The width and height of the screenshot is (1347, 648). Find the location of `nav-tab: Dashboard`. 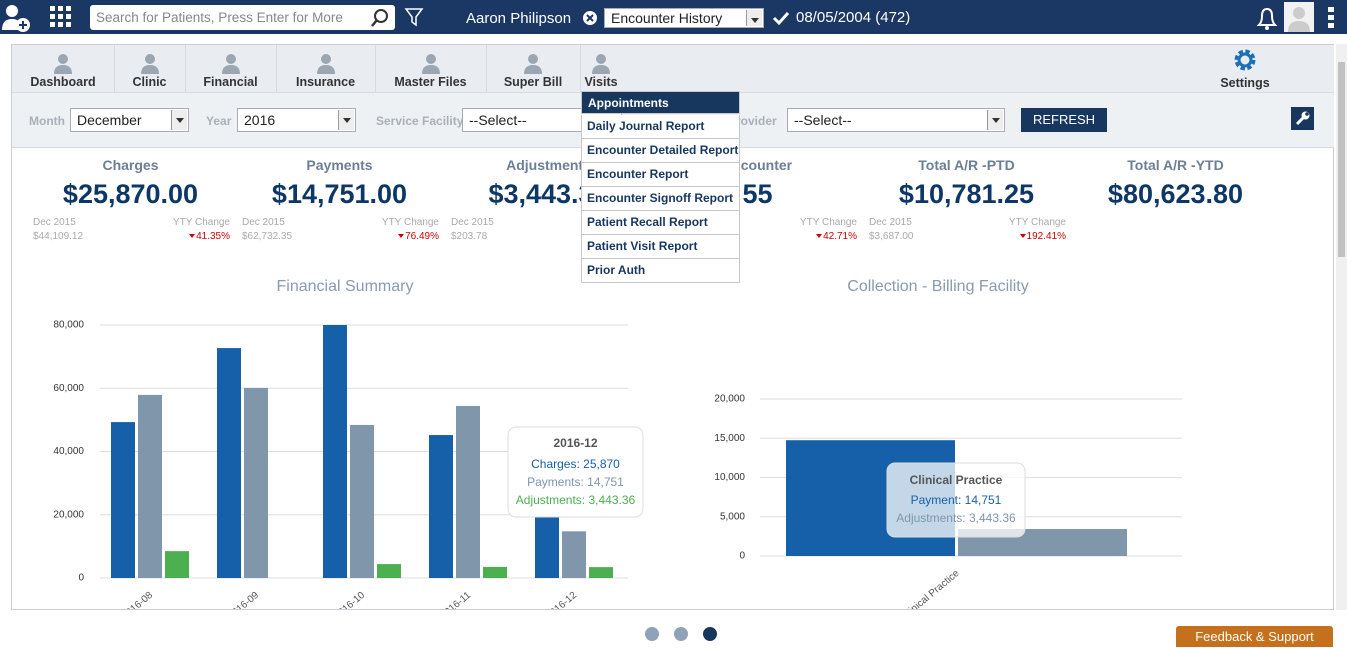

nav-tab: Dashboard is located at coordinates (63, 68).